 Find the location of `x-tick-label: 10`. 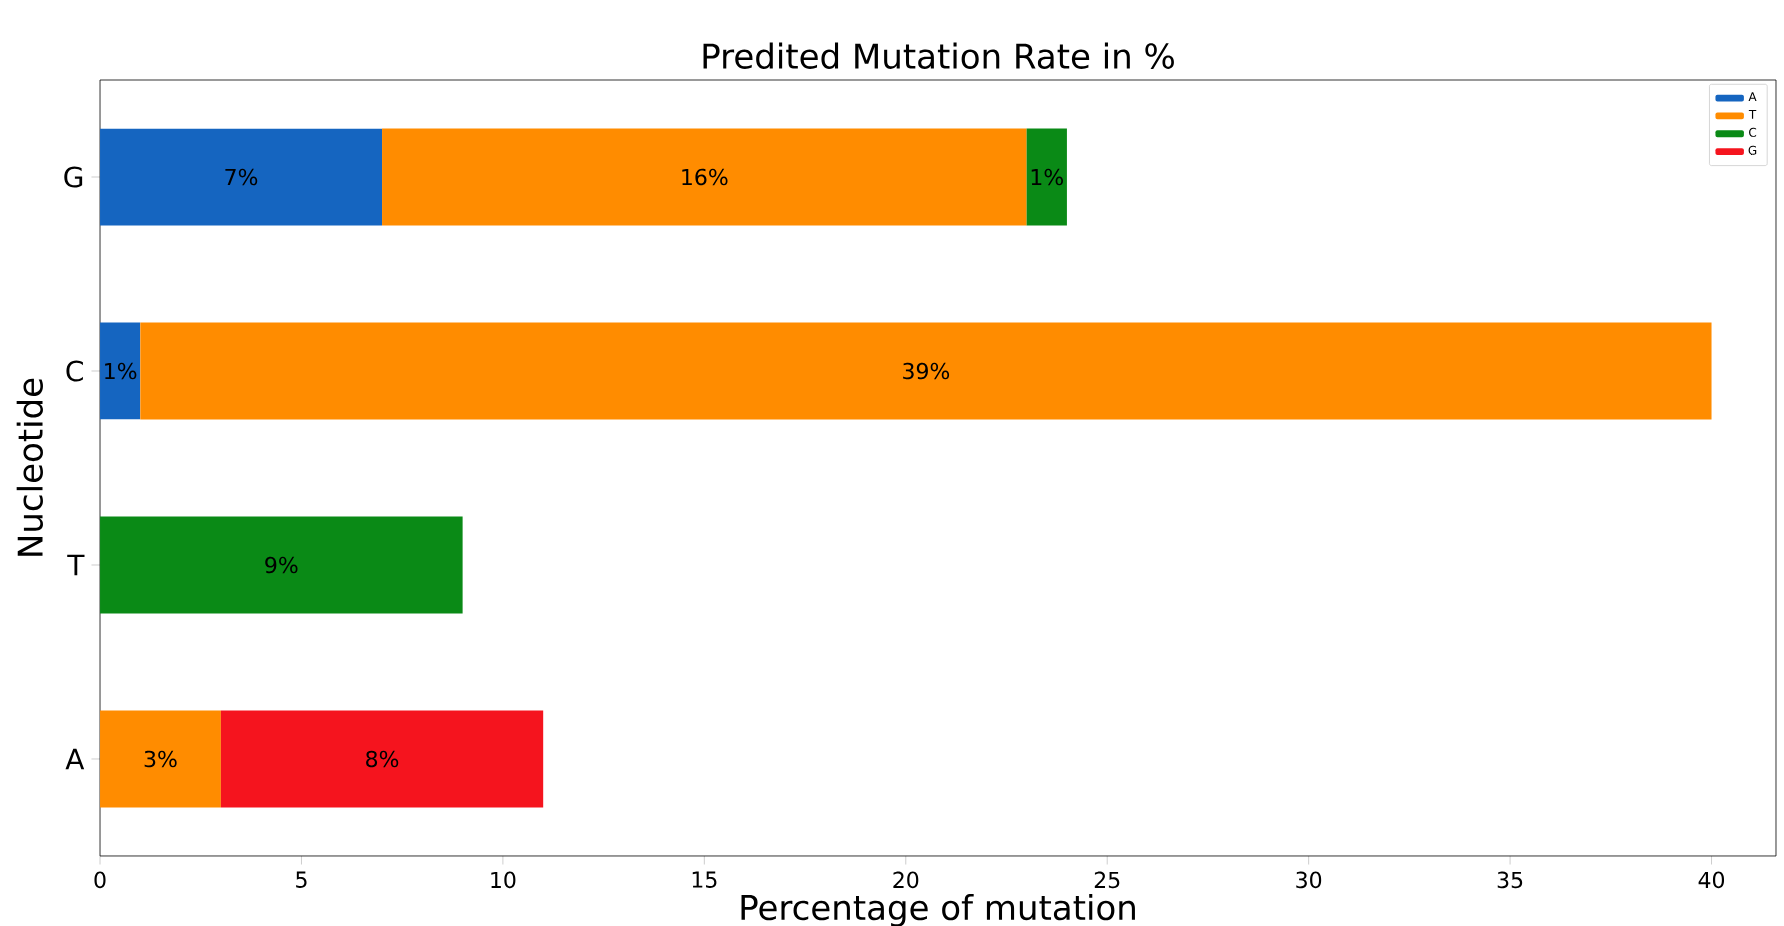

x-tick-label: 10 is located at coordinates (503, 880).